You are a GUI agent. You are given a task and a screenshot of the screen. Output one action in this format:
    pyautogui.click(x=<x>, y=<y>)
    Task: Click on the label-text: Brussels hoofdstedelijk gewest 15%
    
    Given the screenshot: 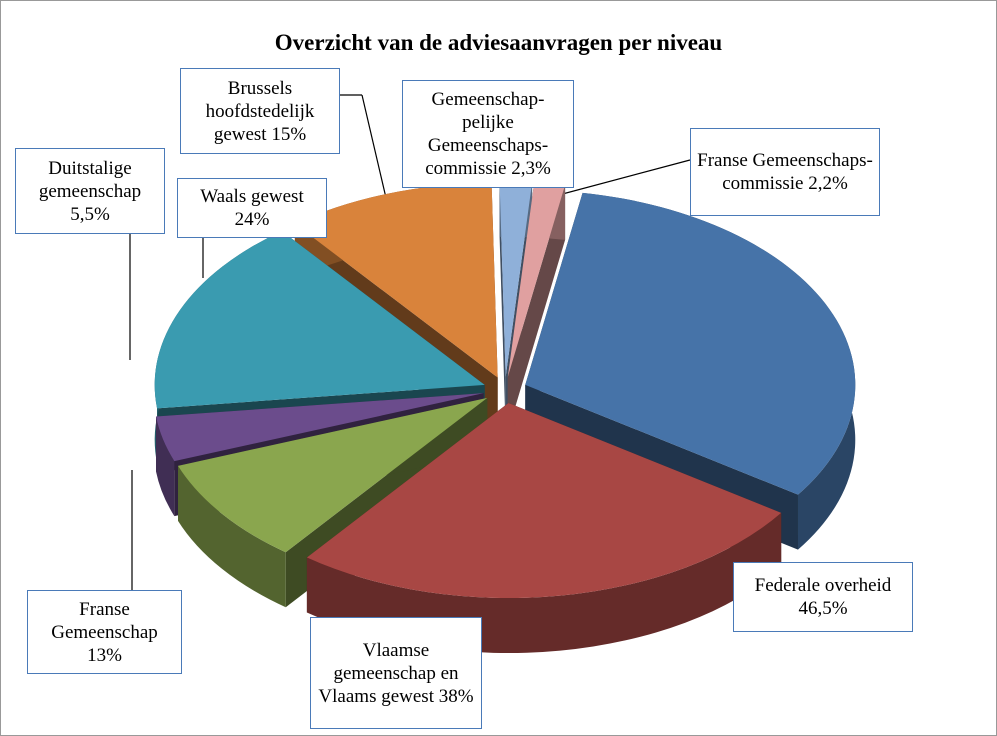 What is the action you would take?
    pyautogui.click(x=260, y=111)
    